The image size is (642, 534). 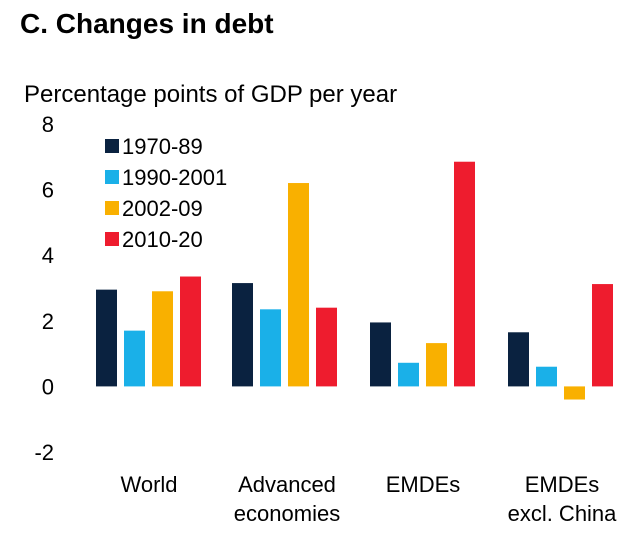 I want to click on category-label: economies, so click(x=287, y=513).